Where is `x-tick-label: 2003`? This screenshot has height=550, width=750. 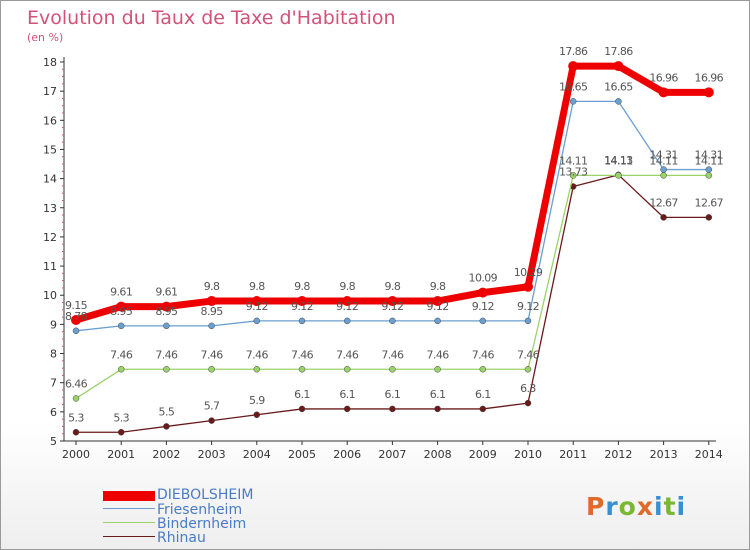 x-tick-label: 2003 is located at coordinates (212, 454).